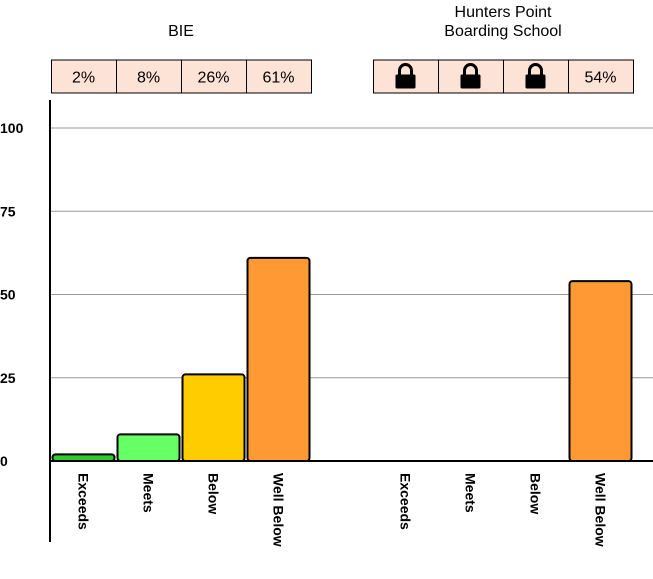 The image size is (653, 579). Describe the element at coordinates (181, 31) in the screenshot. I see `group-title: BIE` at that location.